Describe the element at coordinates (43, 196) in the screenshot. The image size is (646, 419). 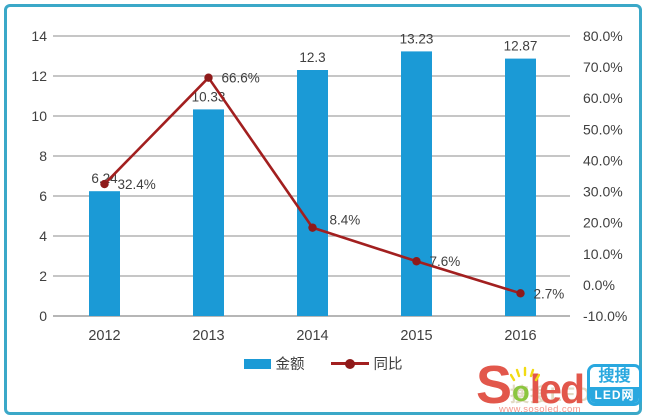
I see `left-axis-tick: 6` at that location.